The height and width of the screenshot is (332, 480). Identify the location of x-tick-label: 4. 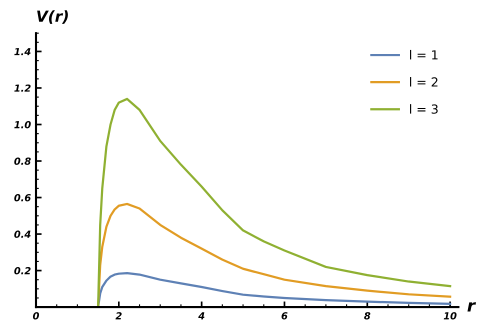
(201, 316).